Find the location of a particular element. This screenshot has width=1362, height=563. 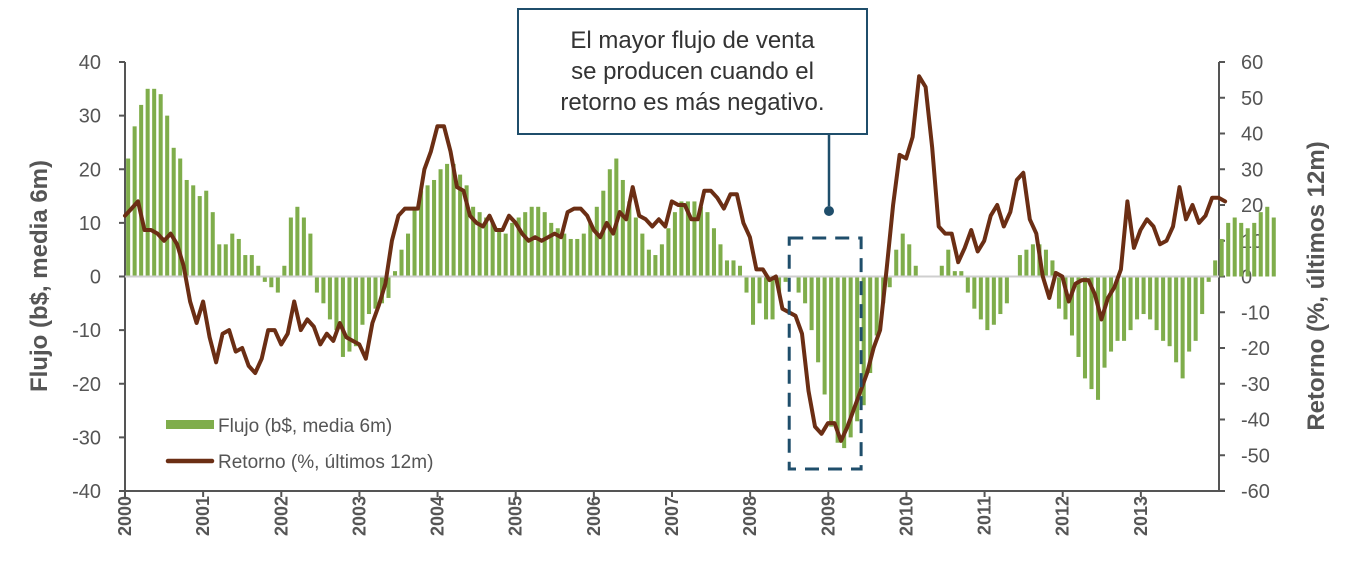

right-tick-label: 40 is located at coordinates (1252, 135).